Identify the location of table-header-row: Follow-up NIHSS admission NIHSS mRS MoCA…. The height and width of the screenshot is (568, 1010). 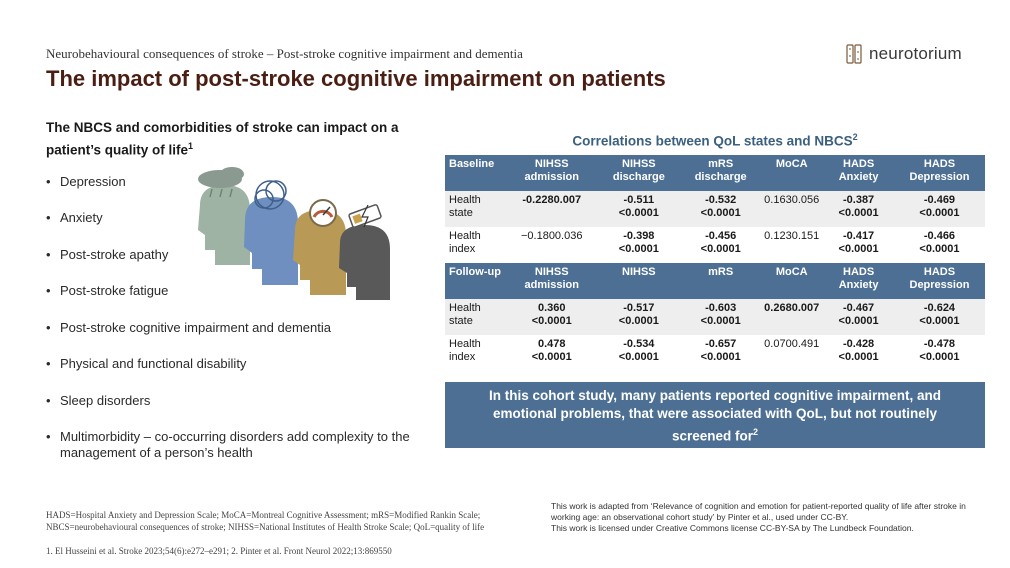
(715, 281).